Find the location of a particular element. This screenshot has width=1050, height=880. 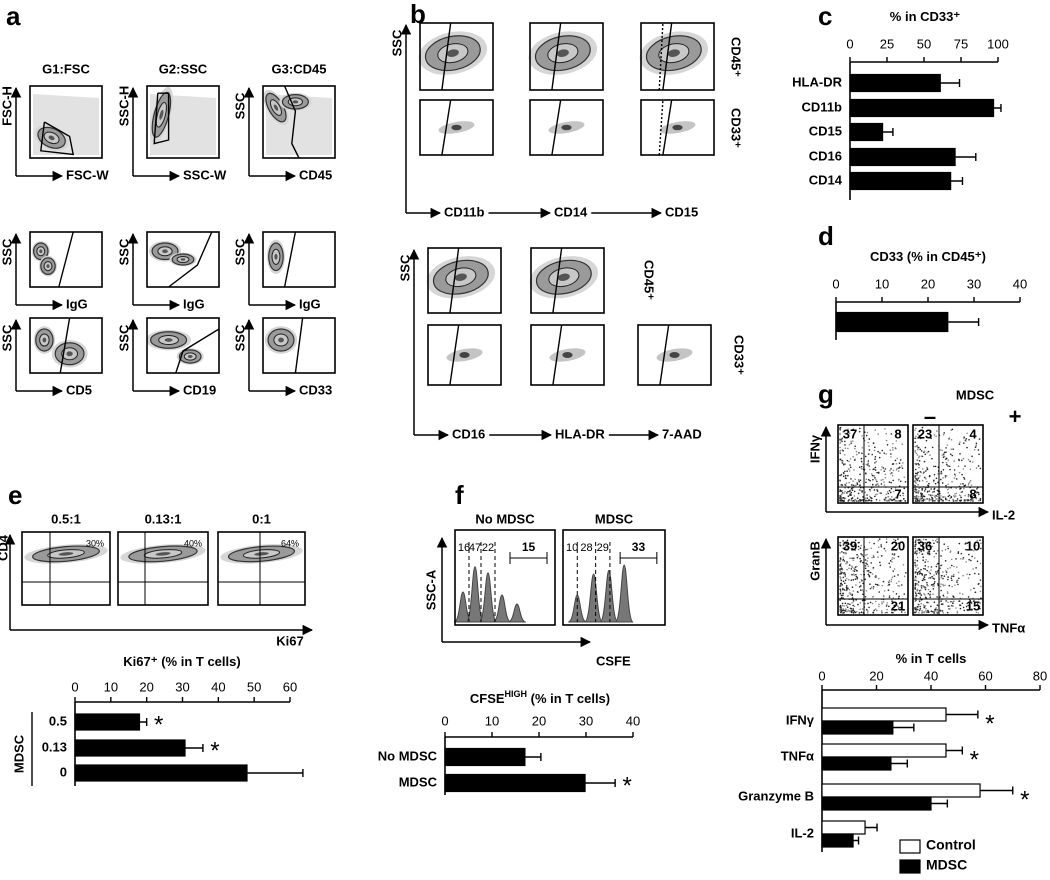

category-label: MDSC is located at coordinates (418, 781).